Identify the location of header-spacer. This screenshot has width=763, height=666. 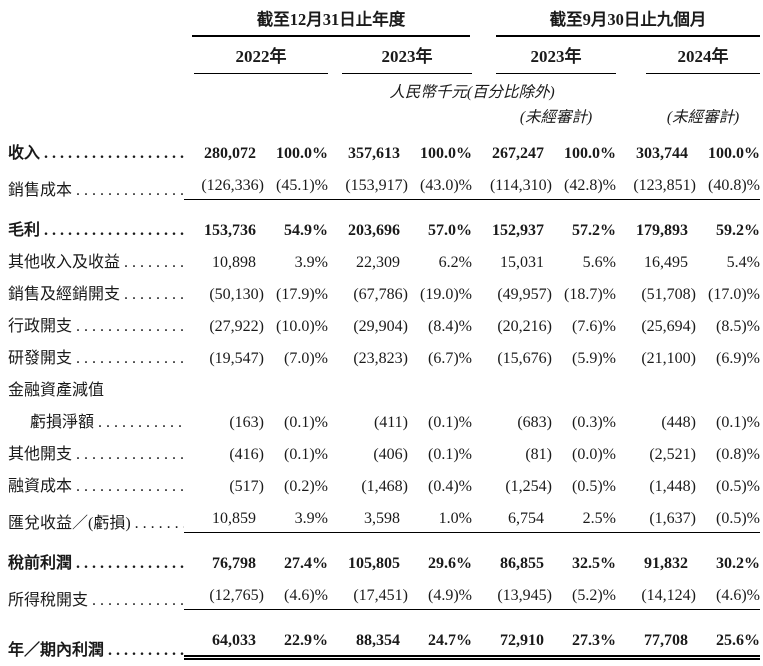
(96, 114).